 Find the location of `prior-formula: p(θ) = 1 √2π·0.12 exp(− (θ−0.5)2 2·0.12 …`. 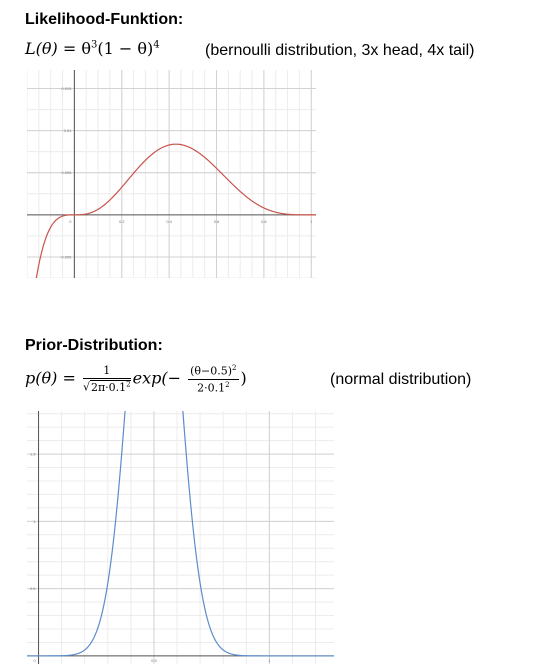

prior-formula: p(θ) = 1 √2π·0.12 exp(− (θ−0.5)2 2·0.12 … is located at coordinates (136, 379).